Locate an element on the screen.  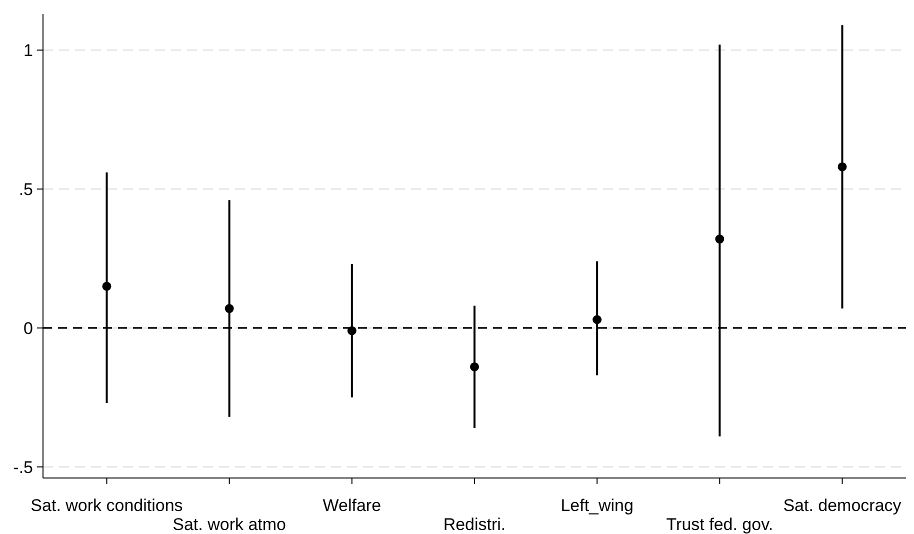
y-tick-label: .5 is located at coordinates (25, 189).